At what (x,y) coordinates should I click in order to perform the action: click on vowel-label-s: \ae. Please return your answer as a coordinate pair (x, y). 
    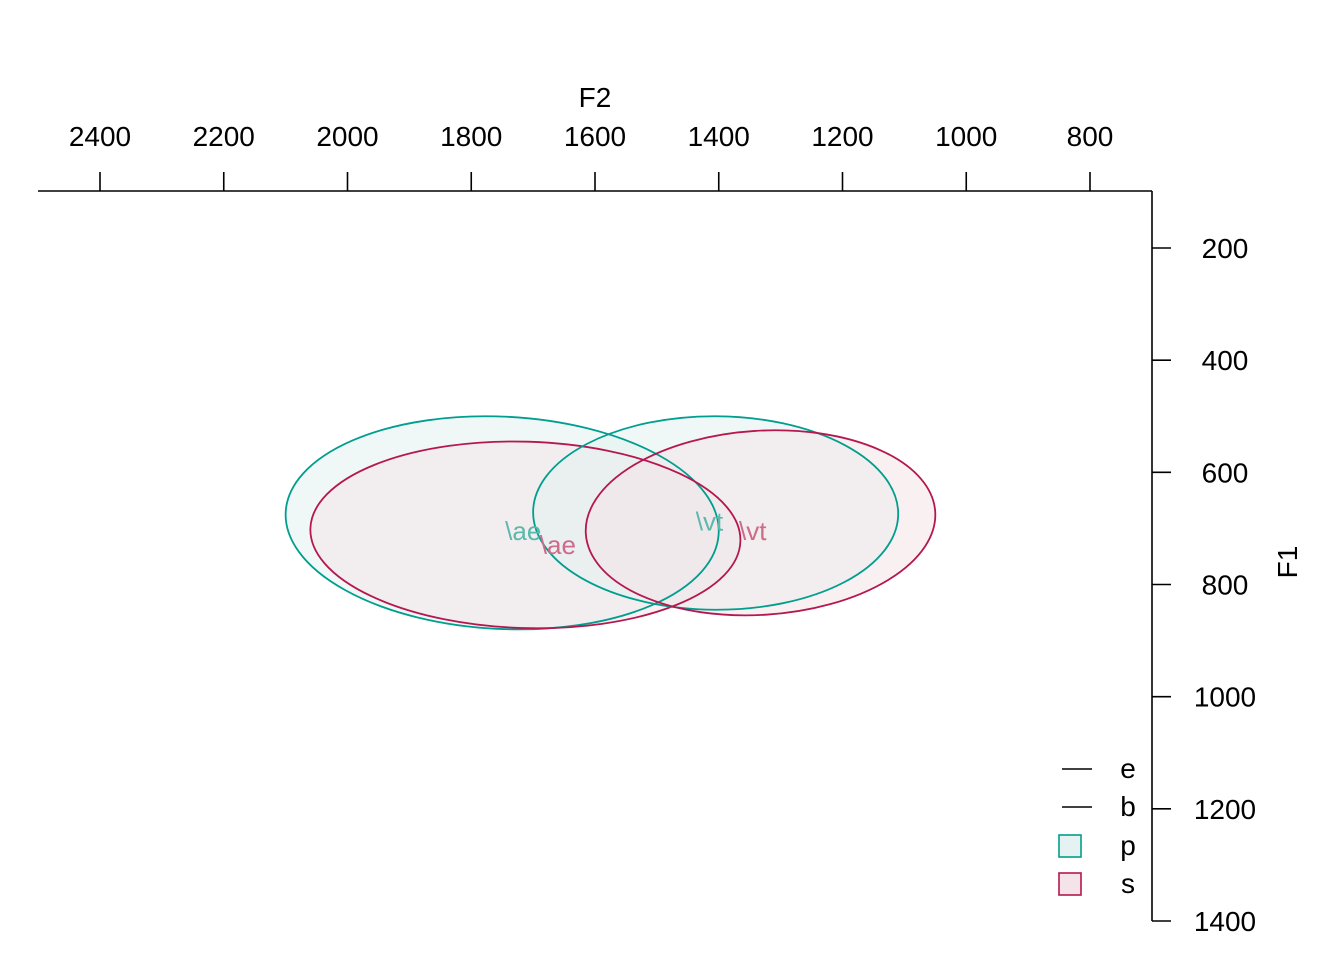
    Looking at the image, I should click on (558, 545).